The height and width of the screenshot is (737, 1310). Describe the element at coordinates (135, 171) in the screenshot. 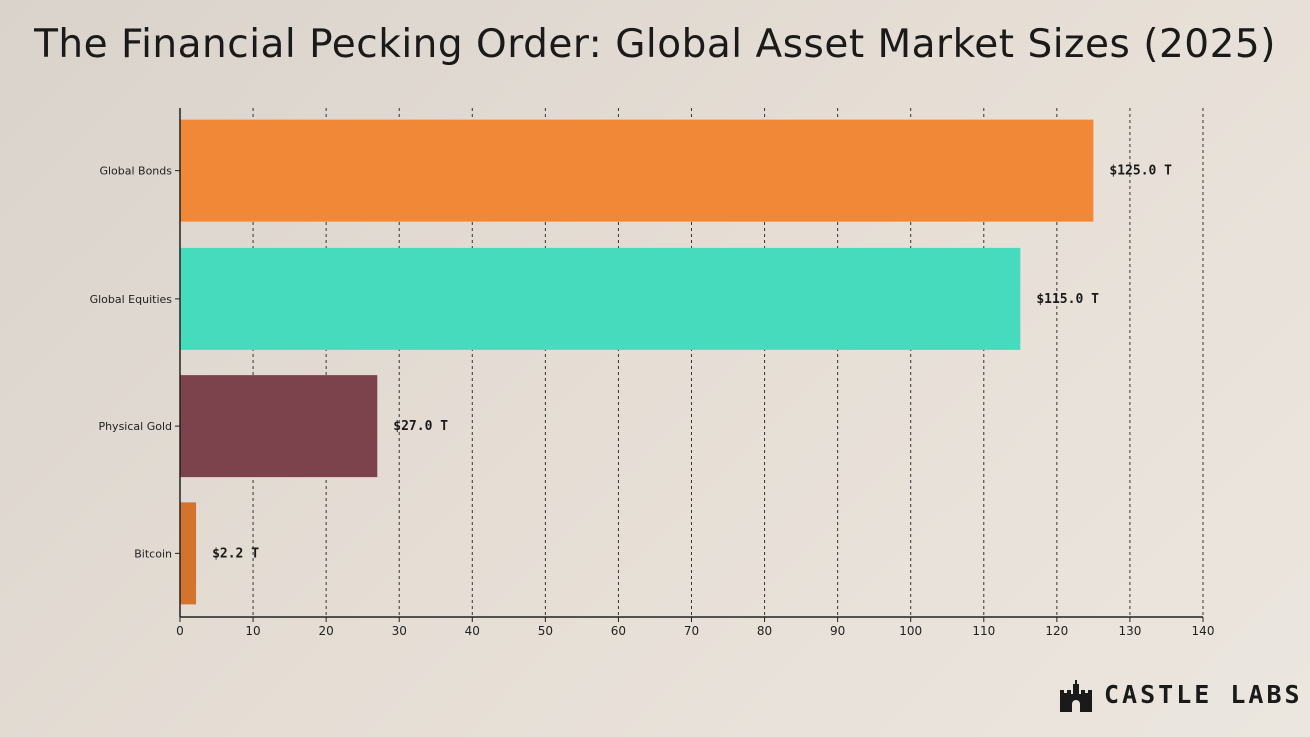

I see `y-tick-label: Global Bonds` at that location.